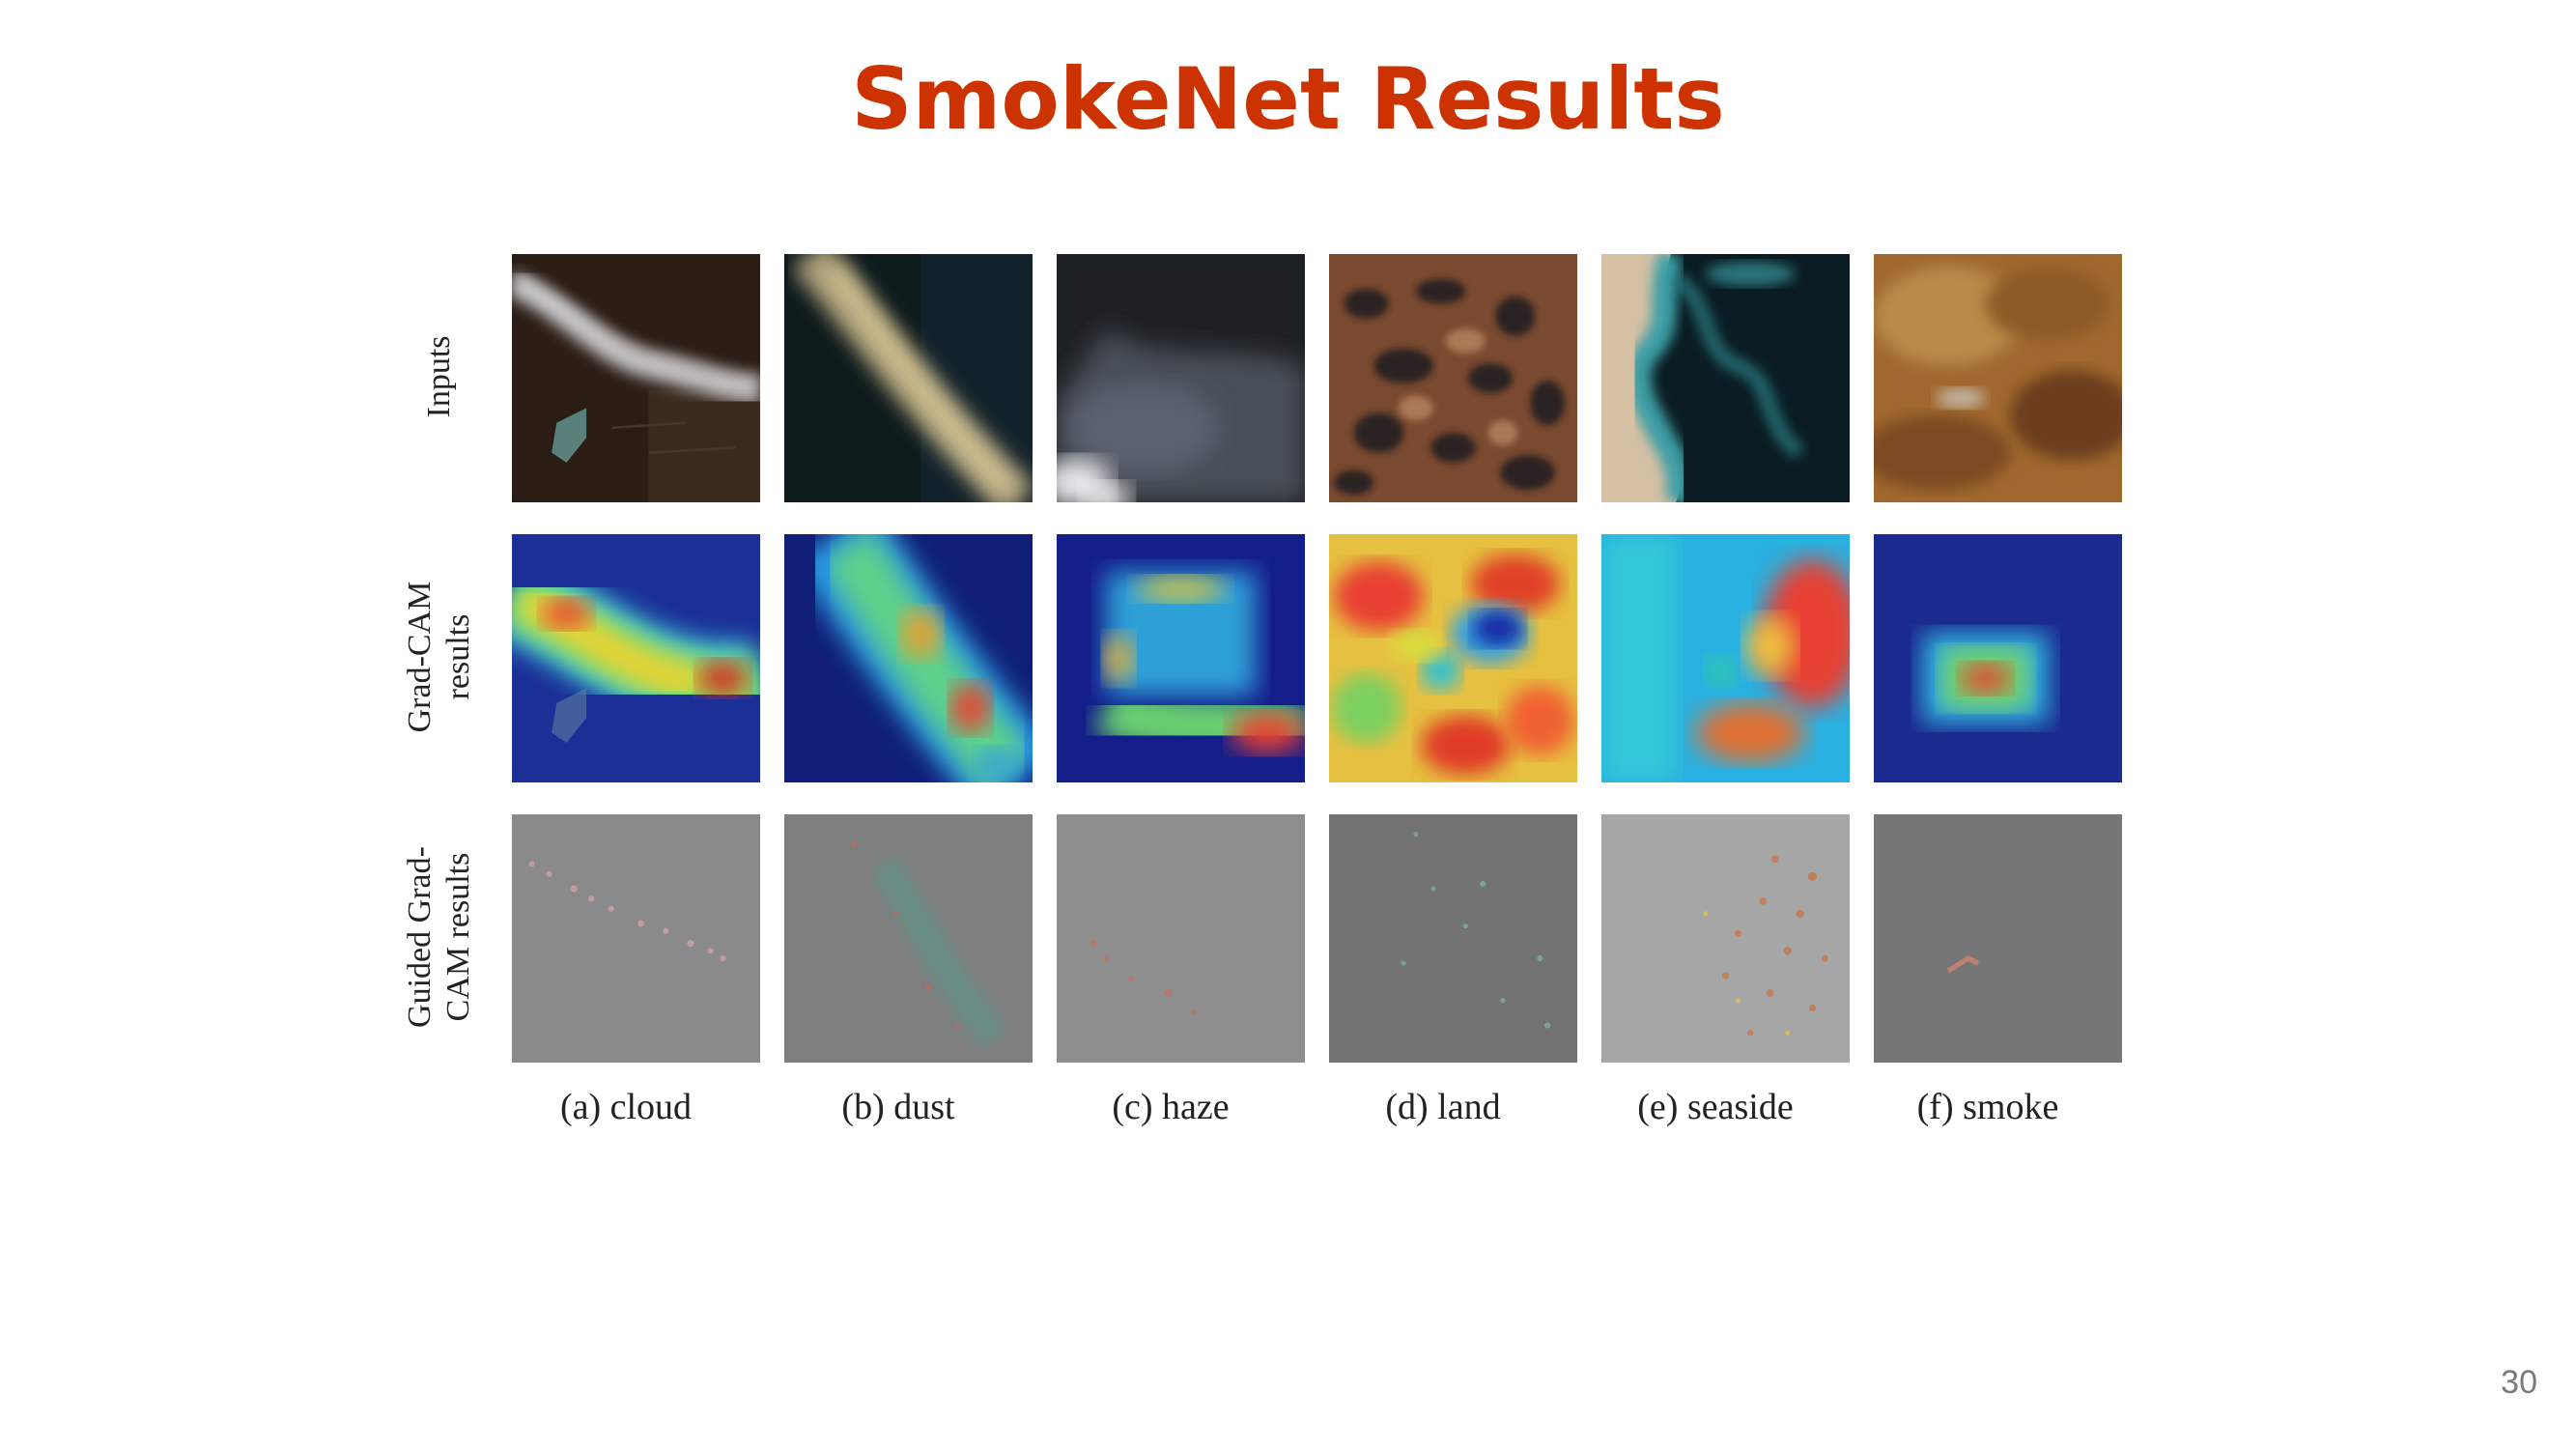 The image size is (2576, 1449). What do you see at coordinates (1453, 378) in the screenshot?
I see `input-image-land` at bounding box center [1453, 378].